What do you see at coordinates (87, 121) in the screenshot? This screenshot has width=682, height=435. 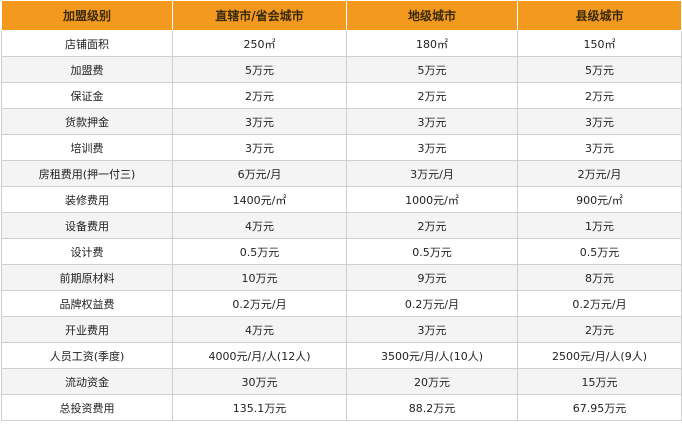 I see `row-label: 货款押金` at bounding box center [87, 121].